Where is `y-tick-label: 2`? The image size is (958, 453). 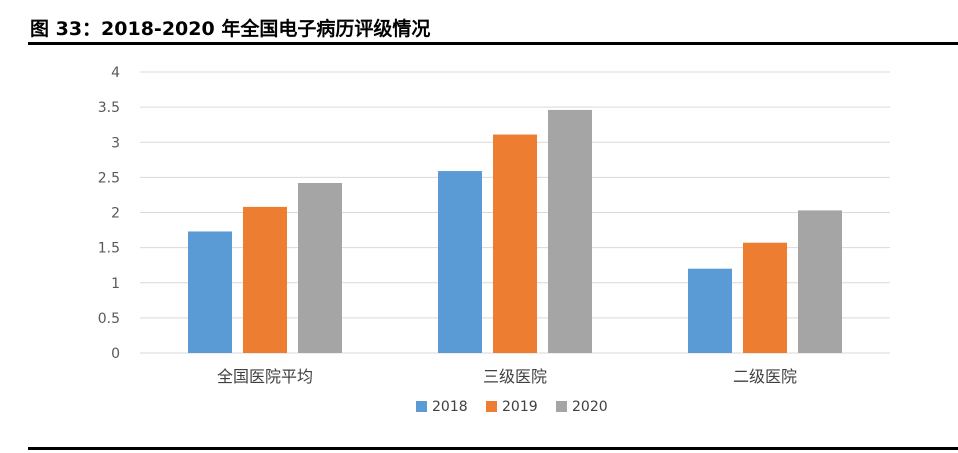 y-tick-label: 2 is located at coordinates (115, 214).